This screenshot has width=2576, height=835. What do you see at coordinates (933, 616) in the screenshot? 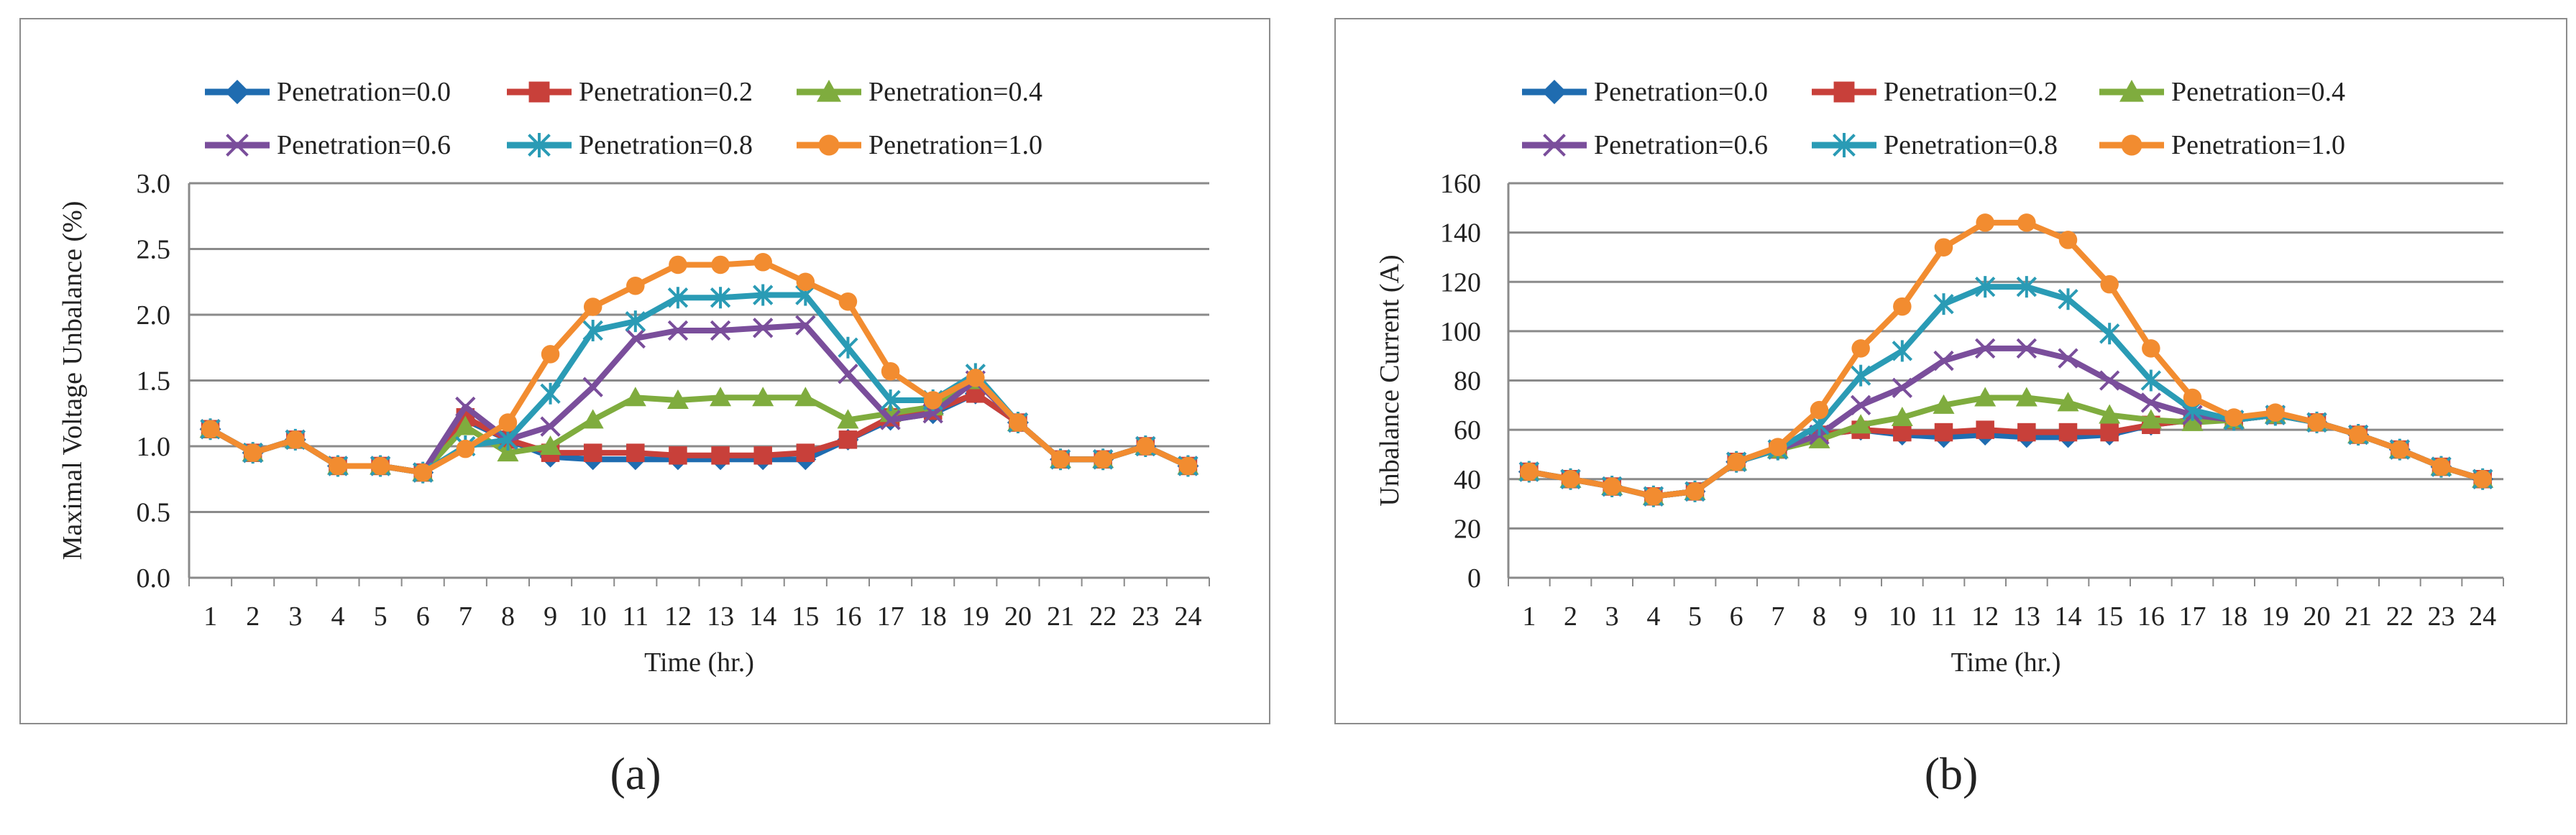
I see `x-tick-label: 18` at bounding box center [933, 616].